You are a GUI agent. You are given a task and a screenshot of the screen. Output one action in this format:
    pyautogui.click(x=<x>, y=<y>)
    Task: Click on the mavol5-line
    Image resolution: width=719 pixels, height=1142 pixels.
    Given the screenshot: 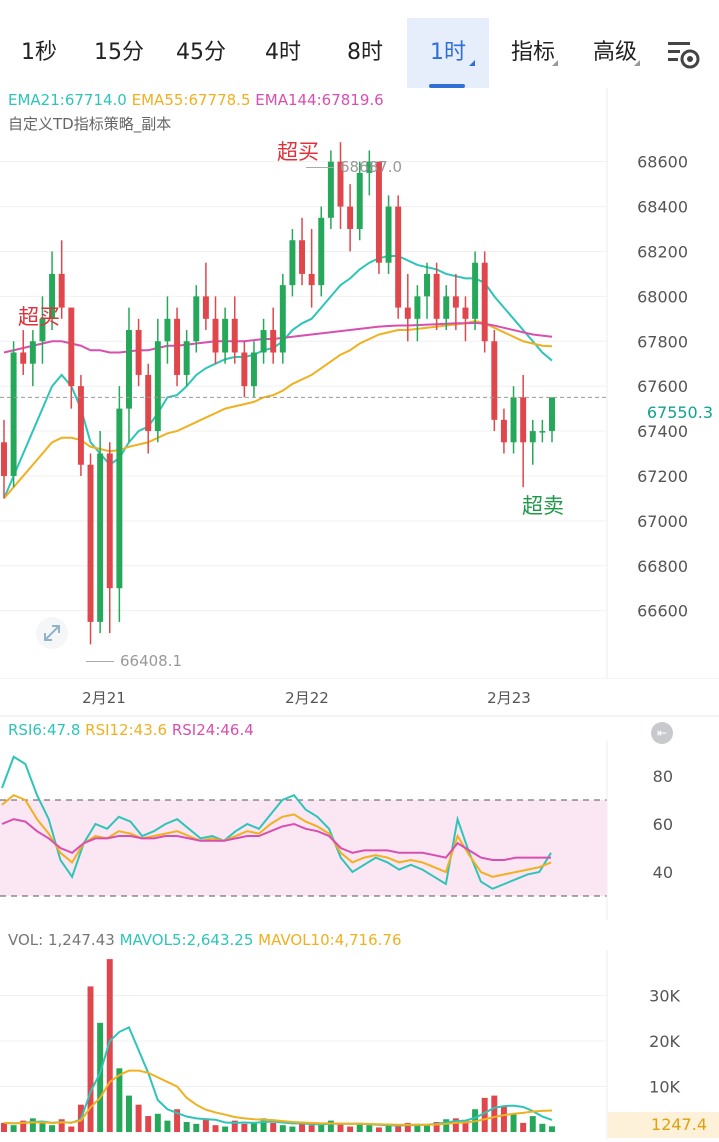 What is the action you would take?
    pyautogui.click(x=278, y=1076)
    